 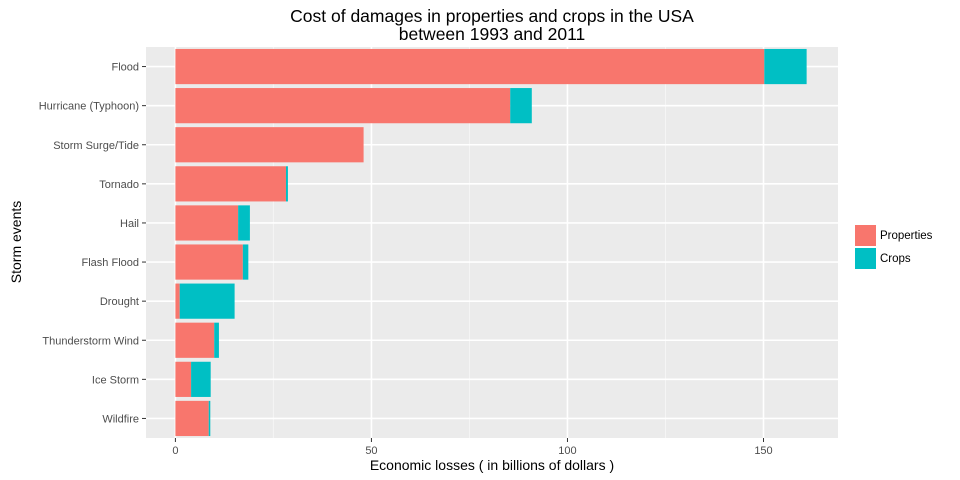 I want to click on legend: Properties Crops, so click(x=893, y=247).